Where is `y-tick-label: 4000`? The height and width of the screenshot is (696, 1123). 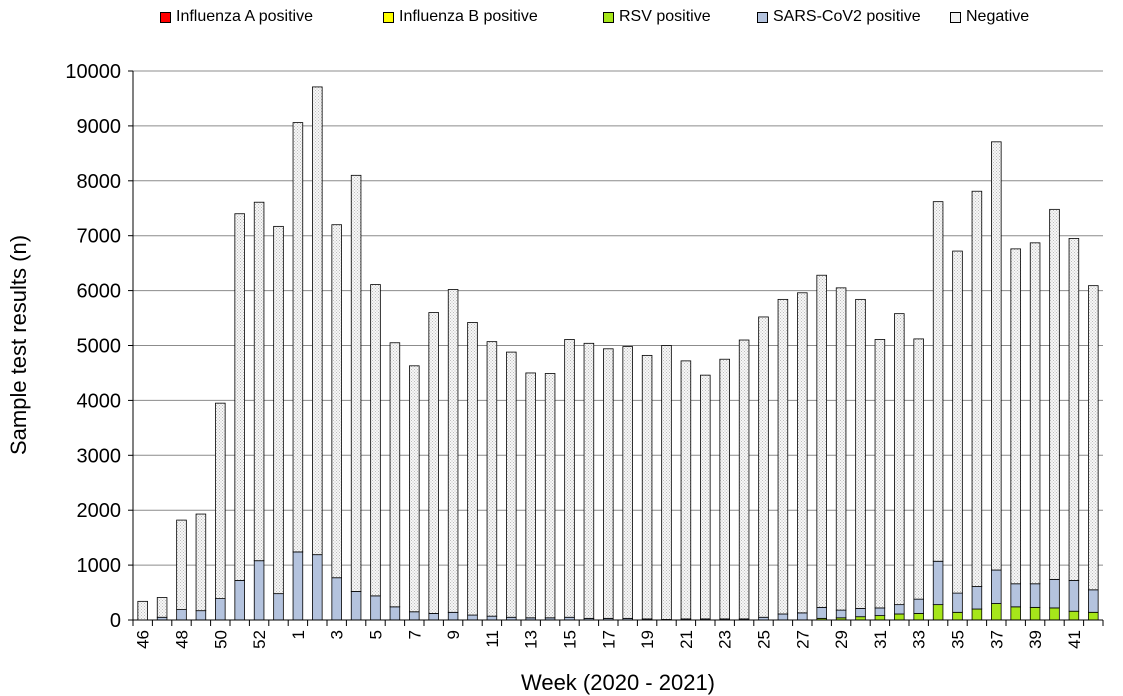
y-tick-label: 4000 is located at coordinates (99, 401).